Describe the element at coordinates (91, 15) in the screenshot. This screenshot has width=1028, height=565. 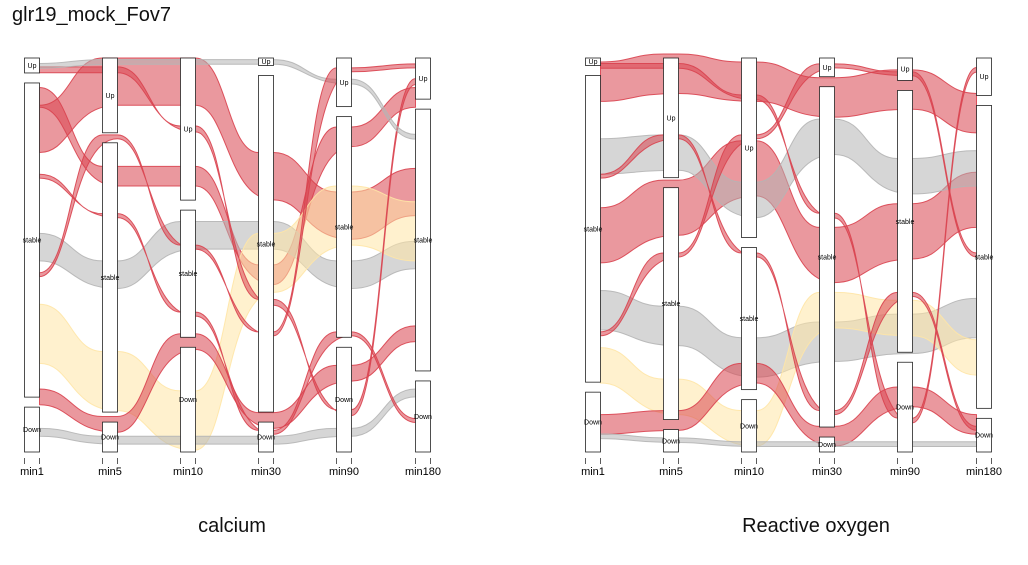
I see `figure-title: glr19_mock_Fov7` at that location.